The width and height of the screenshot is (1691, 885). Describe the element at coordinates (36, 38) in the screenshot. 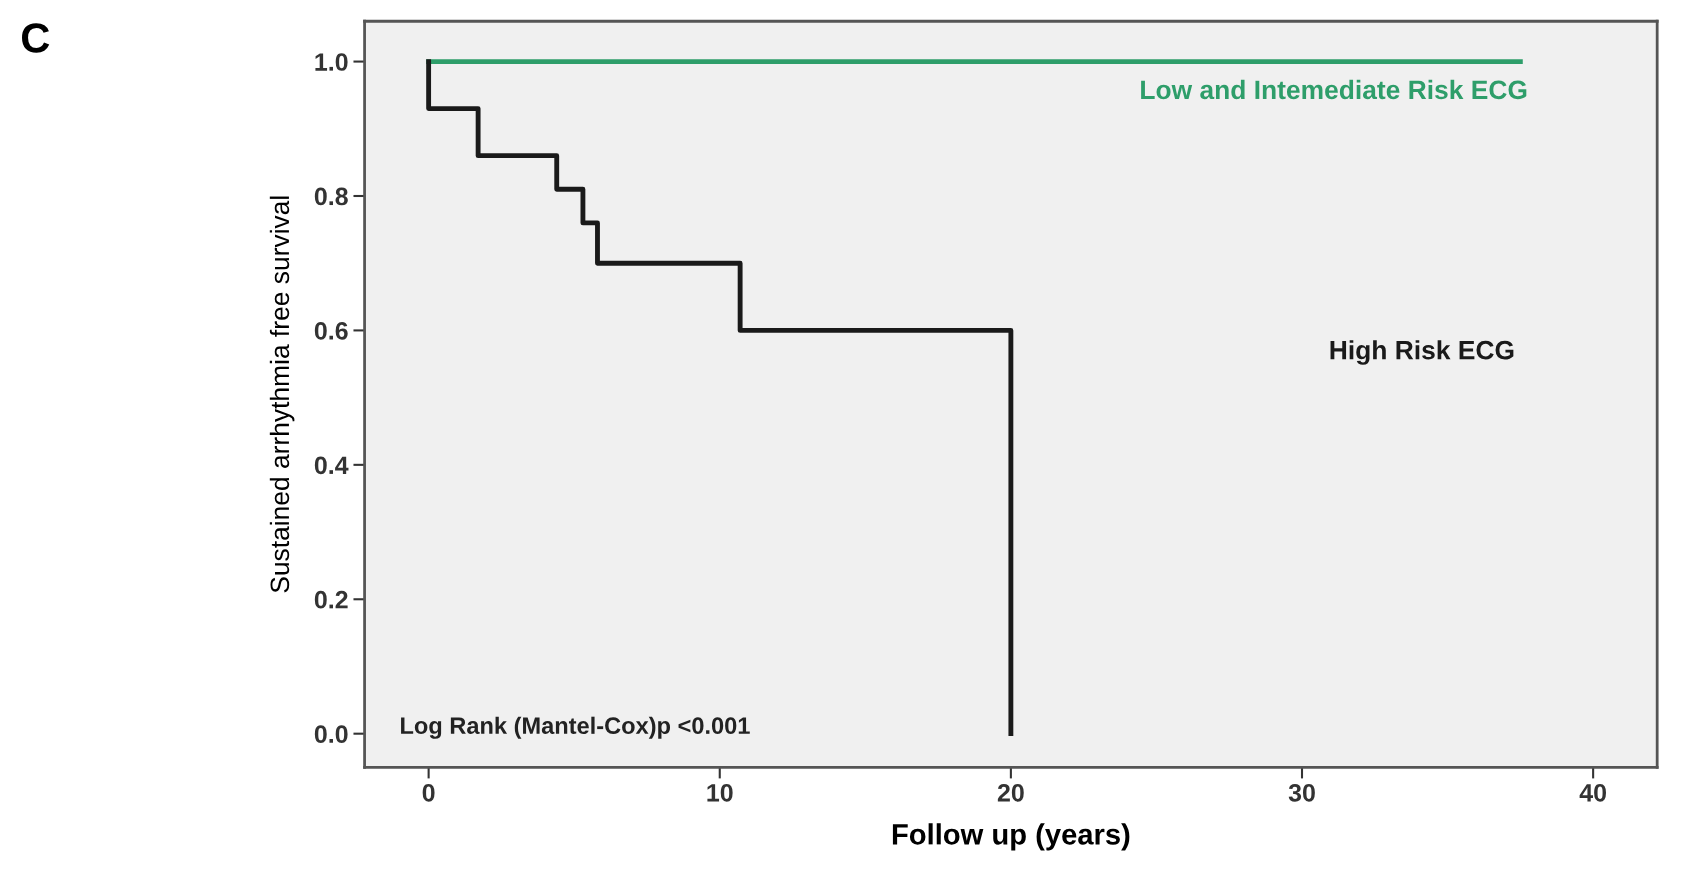

I see `chart-title: C` at that location.